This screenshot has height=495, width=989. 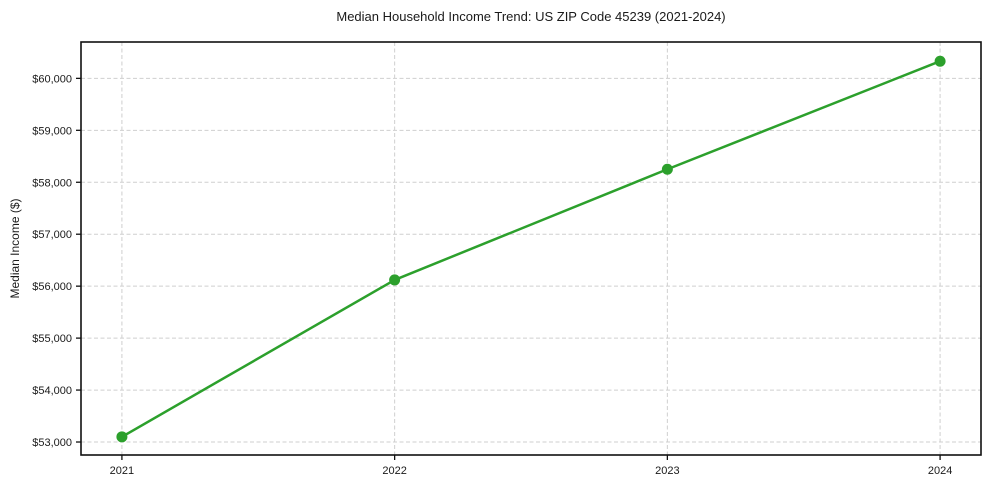 I want to click on y-tick-label: $57,000, so click(x=52, y=235).